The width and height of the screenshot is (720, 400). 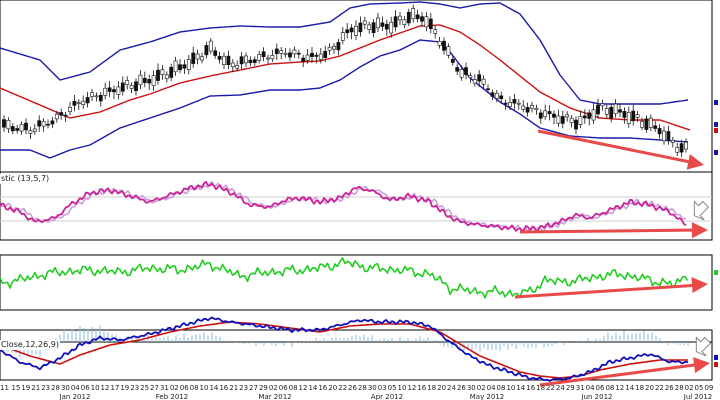 I want to click on price-marker, so click(x=716, y=152).